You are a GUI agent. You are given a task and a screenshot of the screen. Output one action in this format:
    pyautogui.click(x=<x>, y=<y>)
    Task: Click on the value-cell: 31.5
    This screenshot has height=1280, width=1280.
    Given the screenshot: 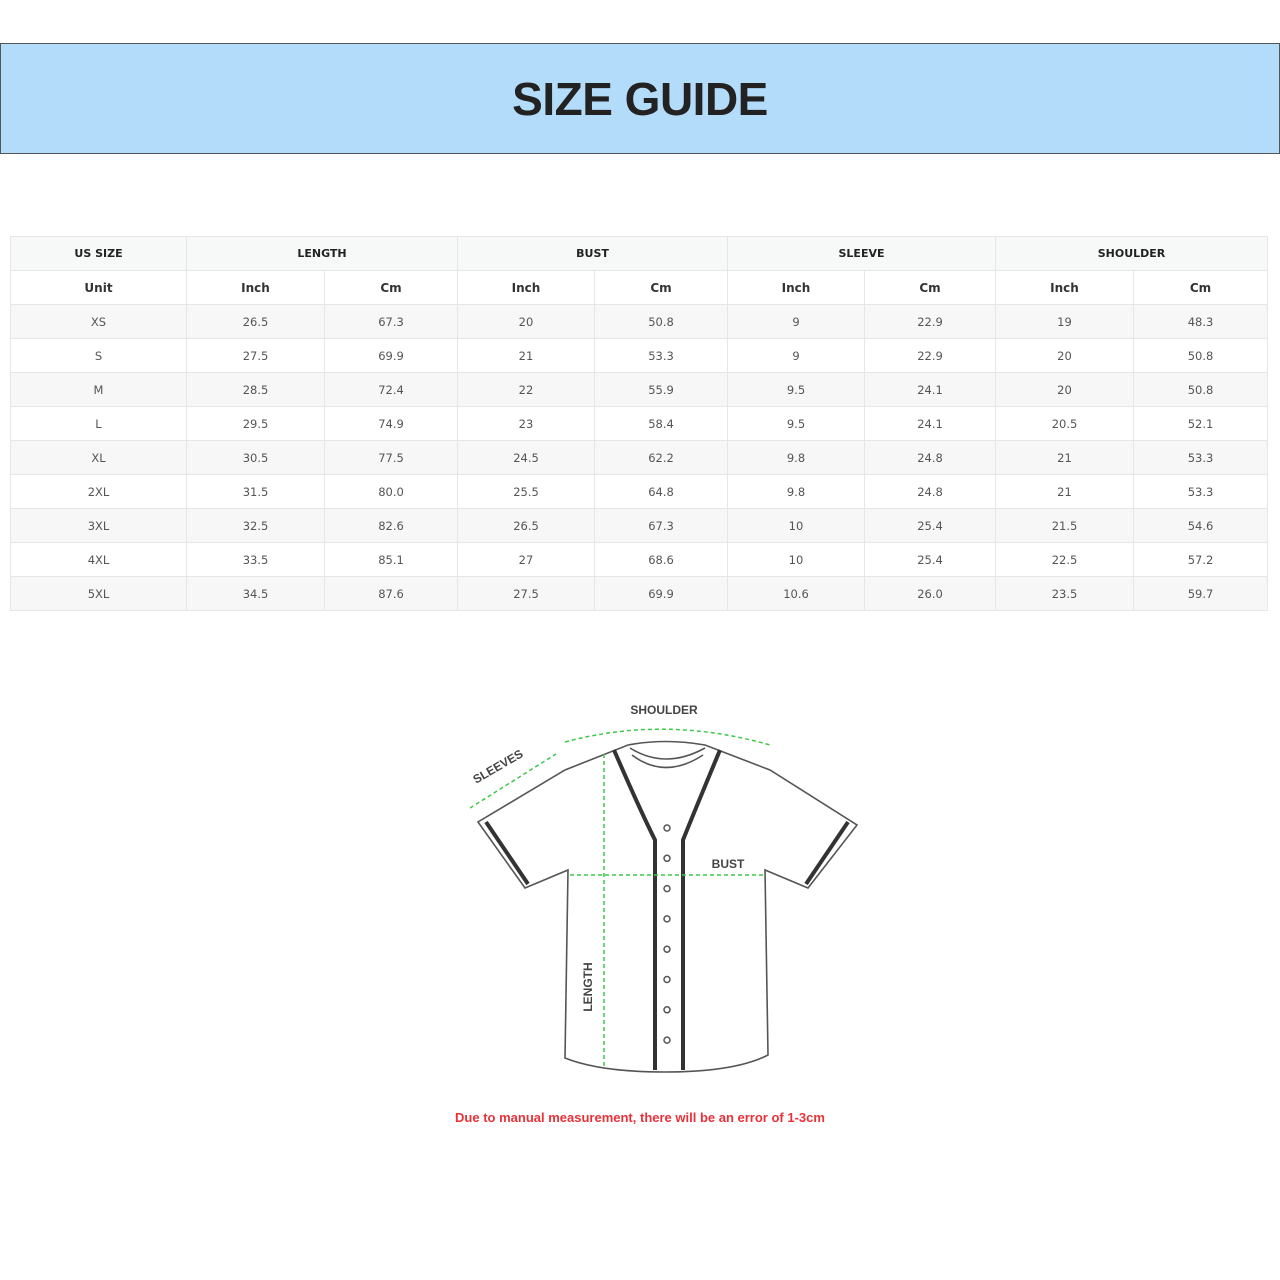 What is the action you would take?
    pyautogui.click(x=255, y=491)
    